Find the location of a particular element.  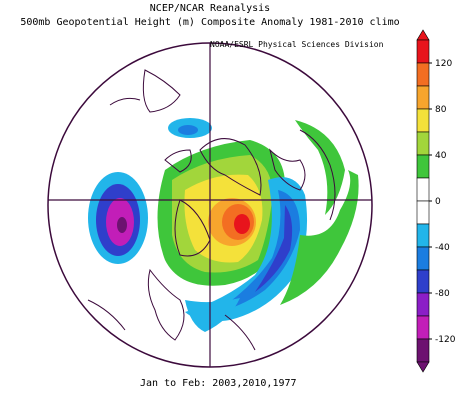

colorbar-tick-label: -120 is located at coordinates (445, 340).